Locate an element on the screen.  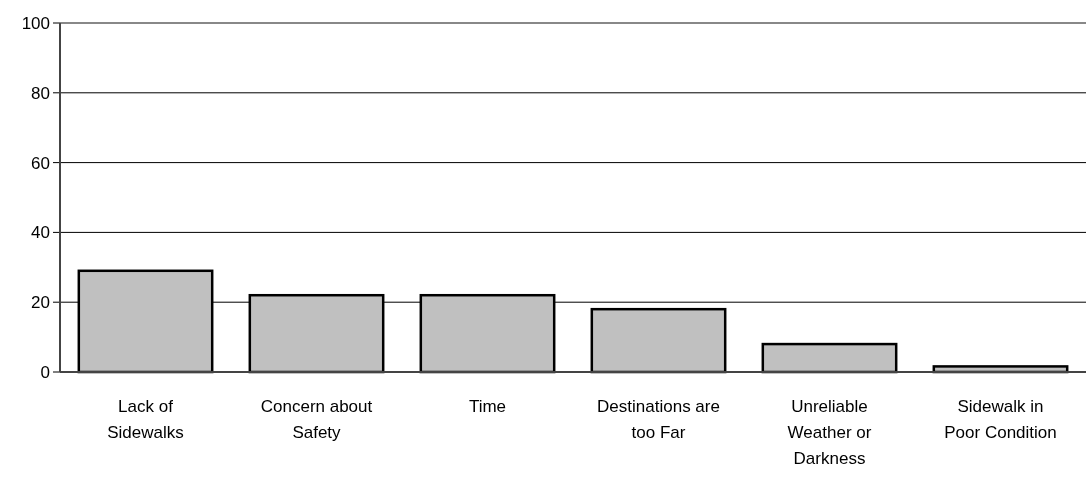
x-tick-label: Concern about Safety is located at coordinates (316, 419).